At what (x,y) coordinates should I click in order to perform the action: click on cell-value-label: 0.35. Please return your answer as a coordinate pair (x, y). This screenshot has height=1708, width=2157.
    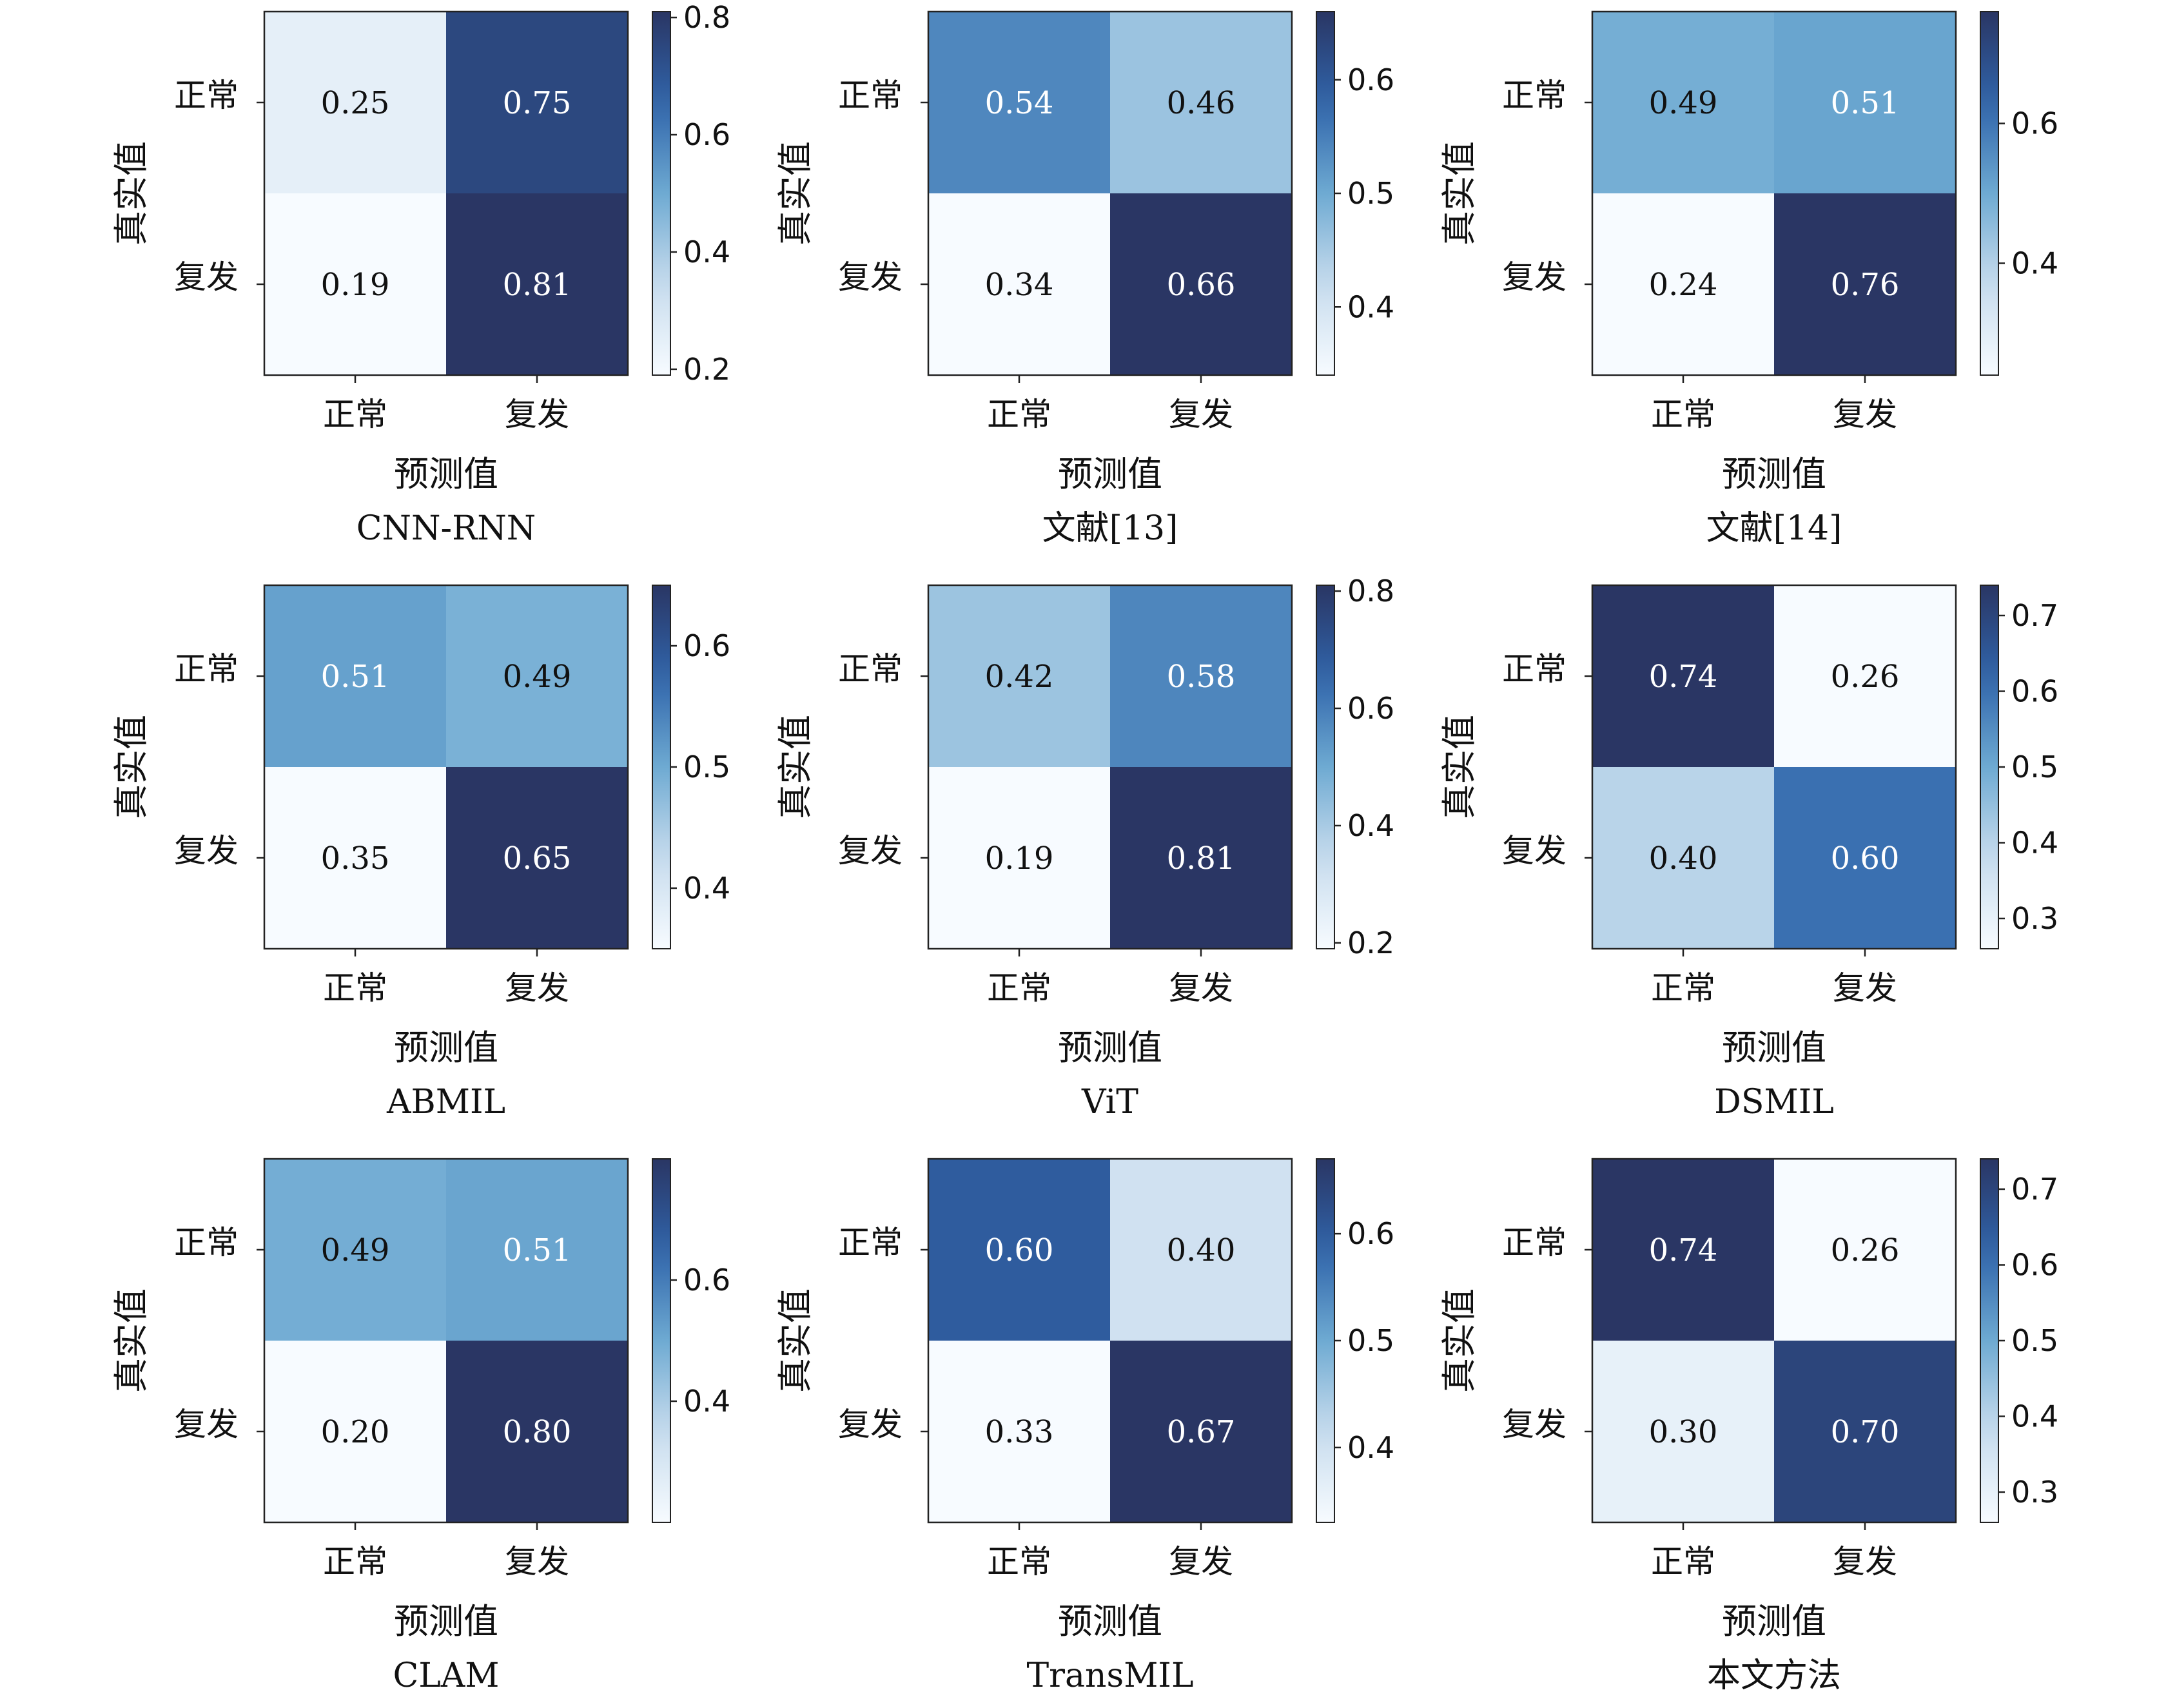
    Looking at the image, I should click on (355, 858).